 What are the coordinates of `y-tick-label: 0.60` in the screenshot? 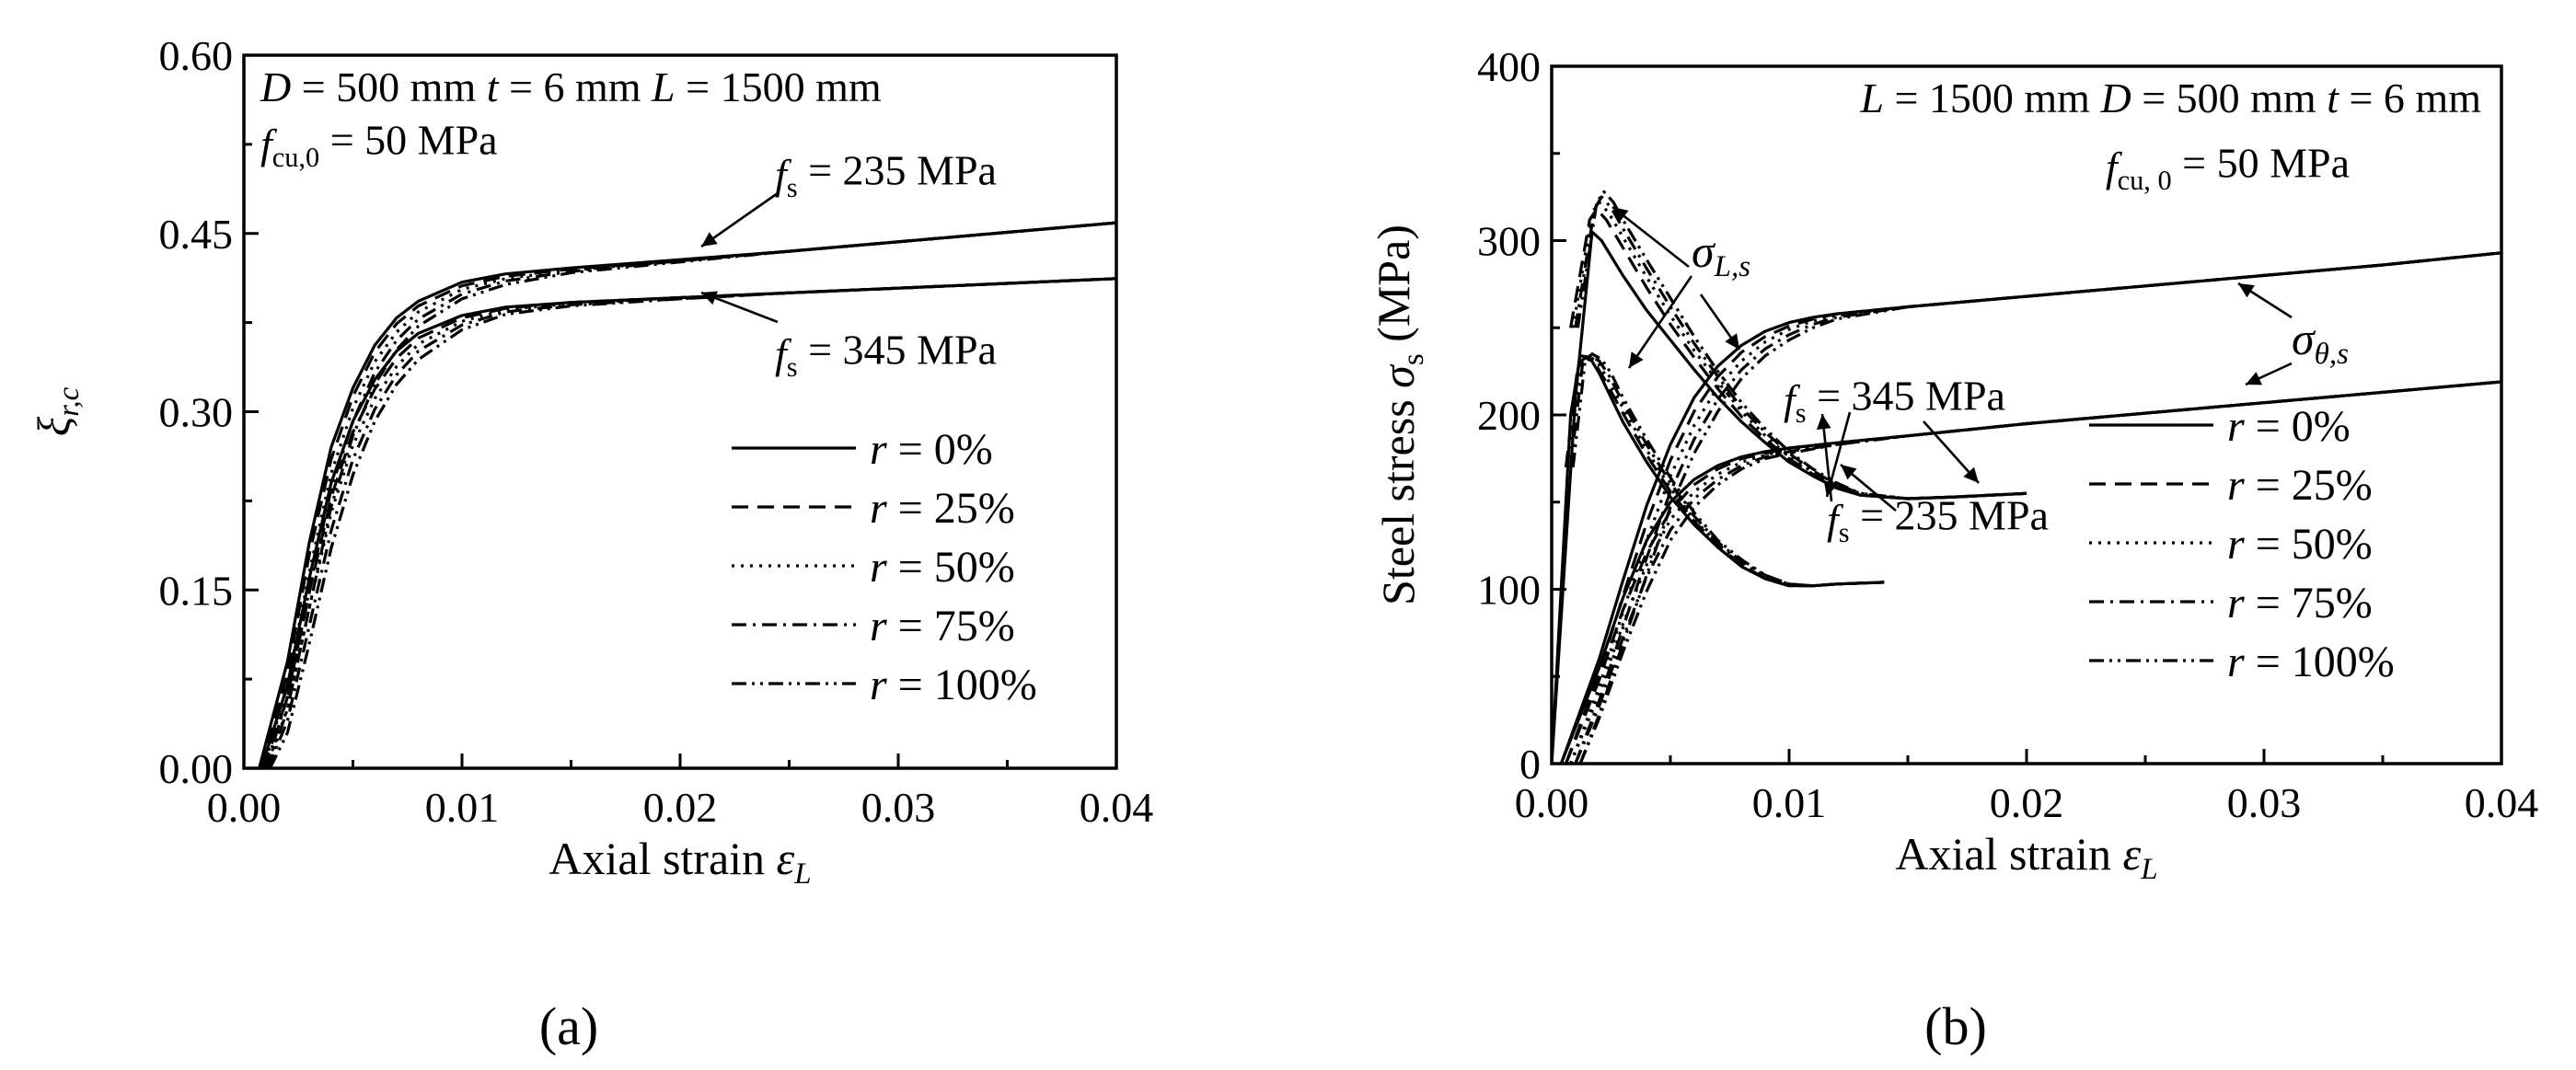 It's located at (196, 55).